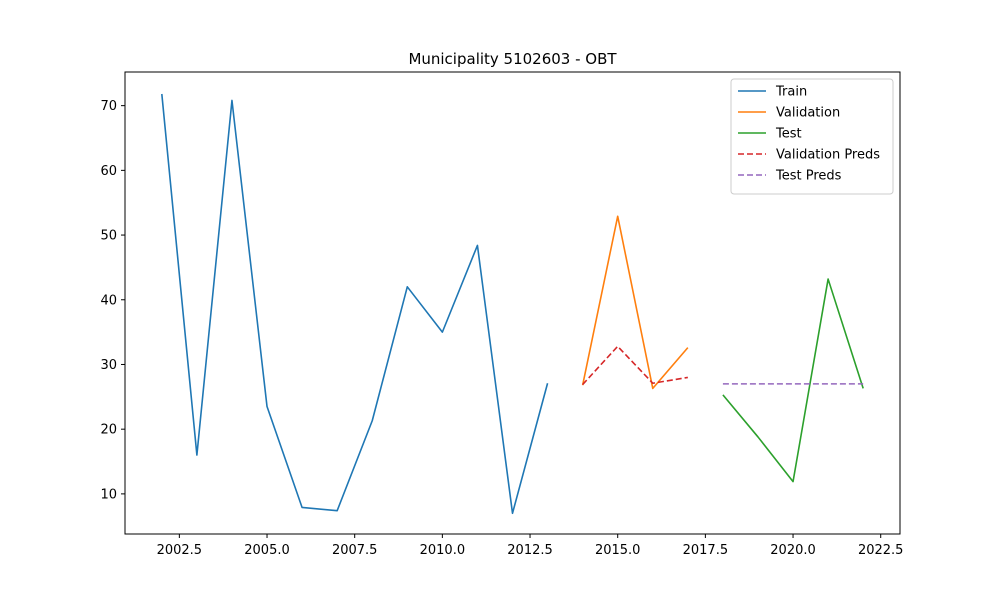  What do you see at coordinates (108, 106) in the screenshot?
I see `y-tick-label: 70` at bounding box center [108, 106].